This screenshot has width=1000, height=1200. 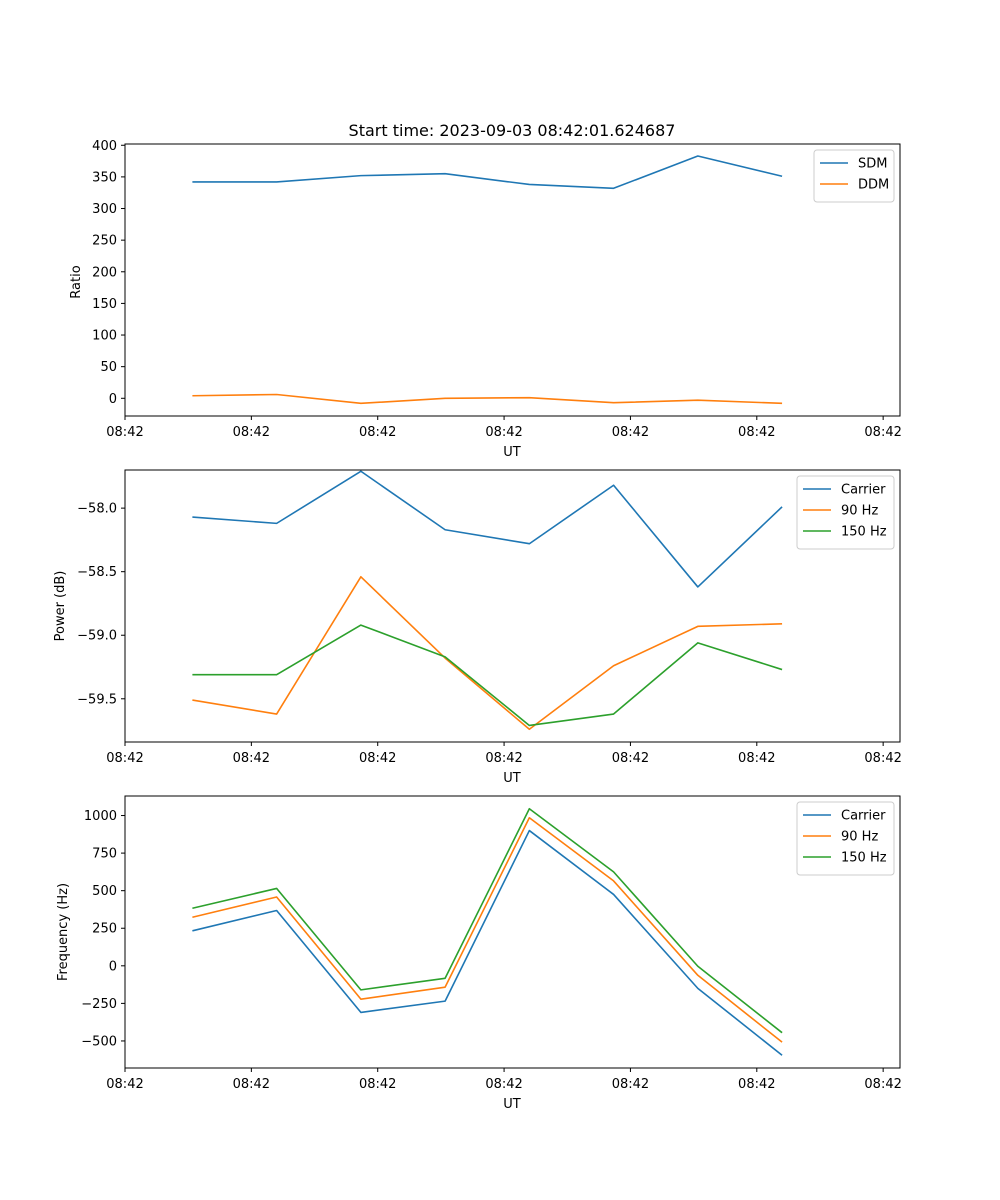 I want to click on chart-title: Start time: 2023-09-03 08:42:01.624687, so click(x=512, y=130).